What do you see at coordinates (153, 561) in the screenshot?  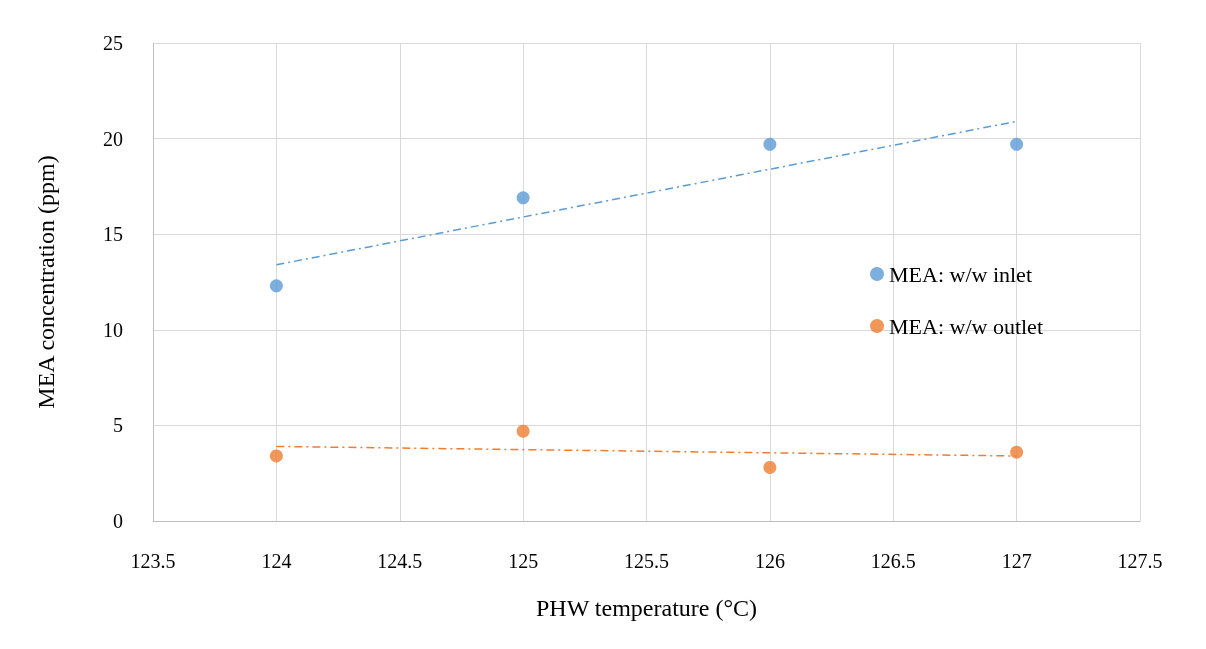 I see `x-tick-label: 123.5` at bounding box center [153, 561].